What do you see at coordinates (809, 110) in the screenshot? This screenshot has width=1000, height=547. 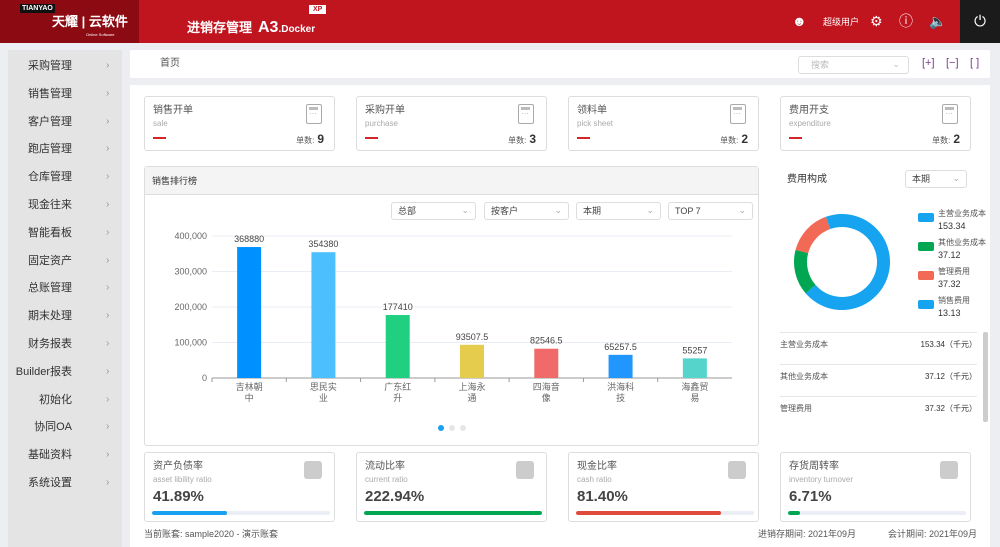 I see `card-title: 费用开支` at bounding box center [809, 110].